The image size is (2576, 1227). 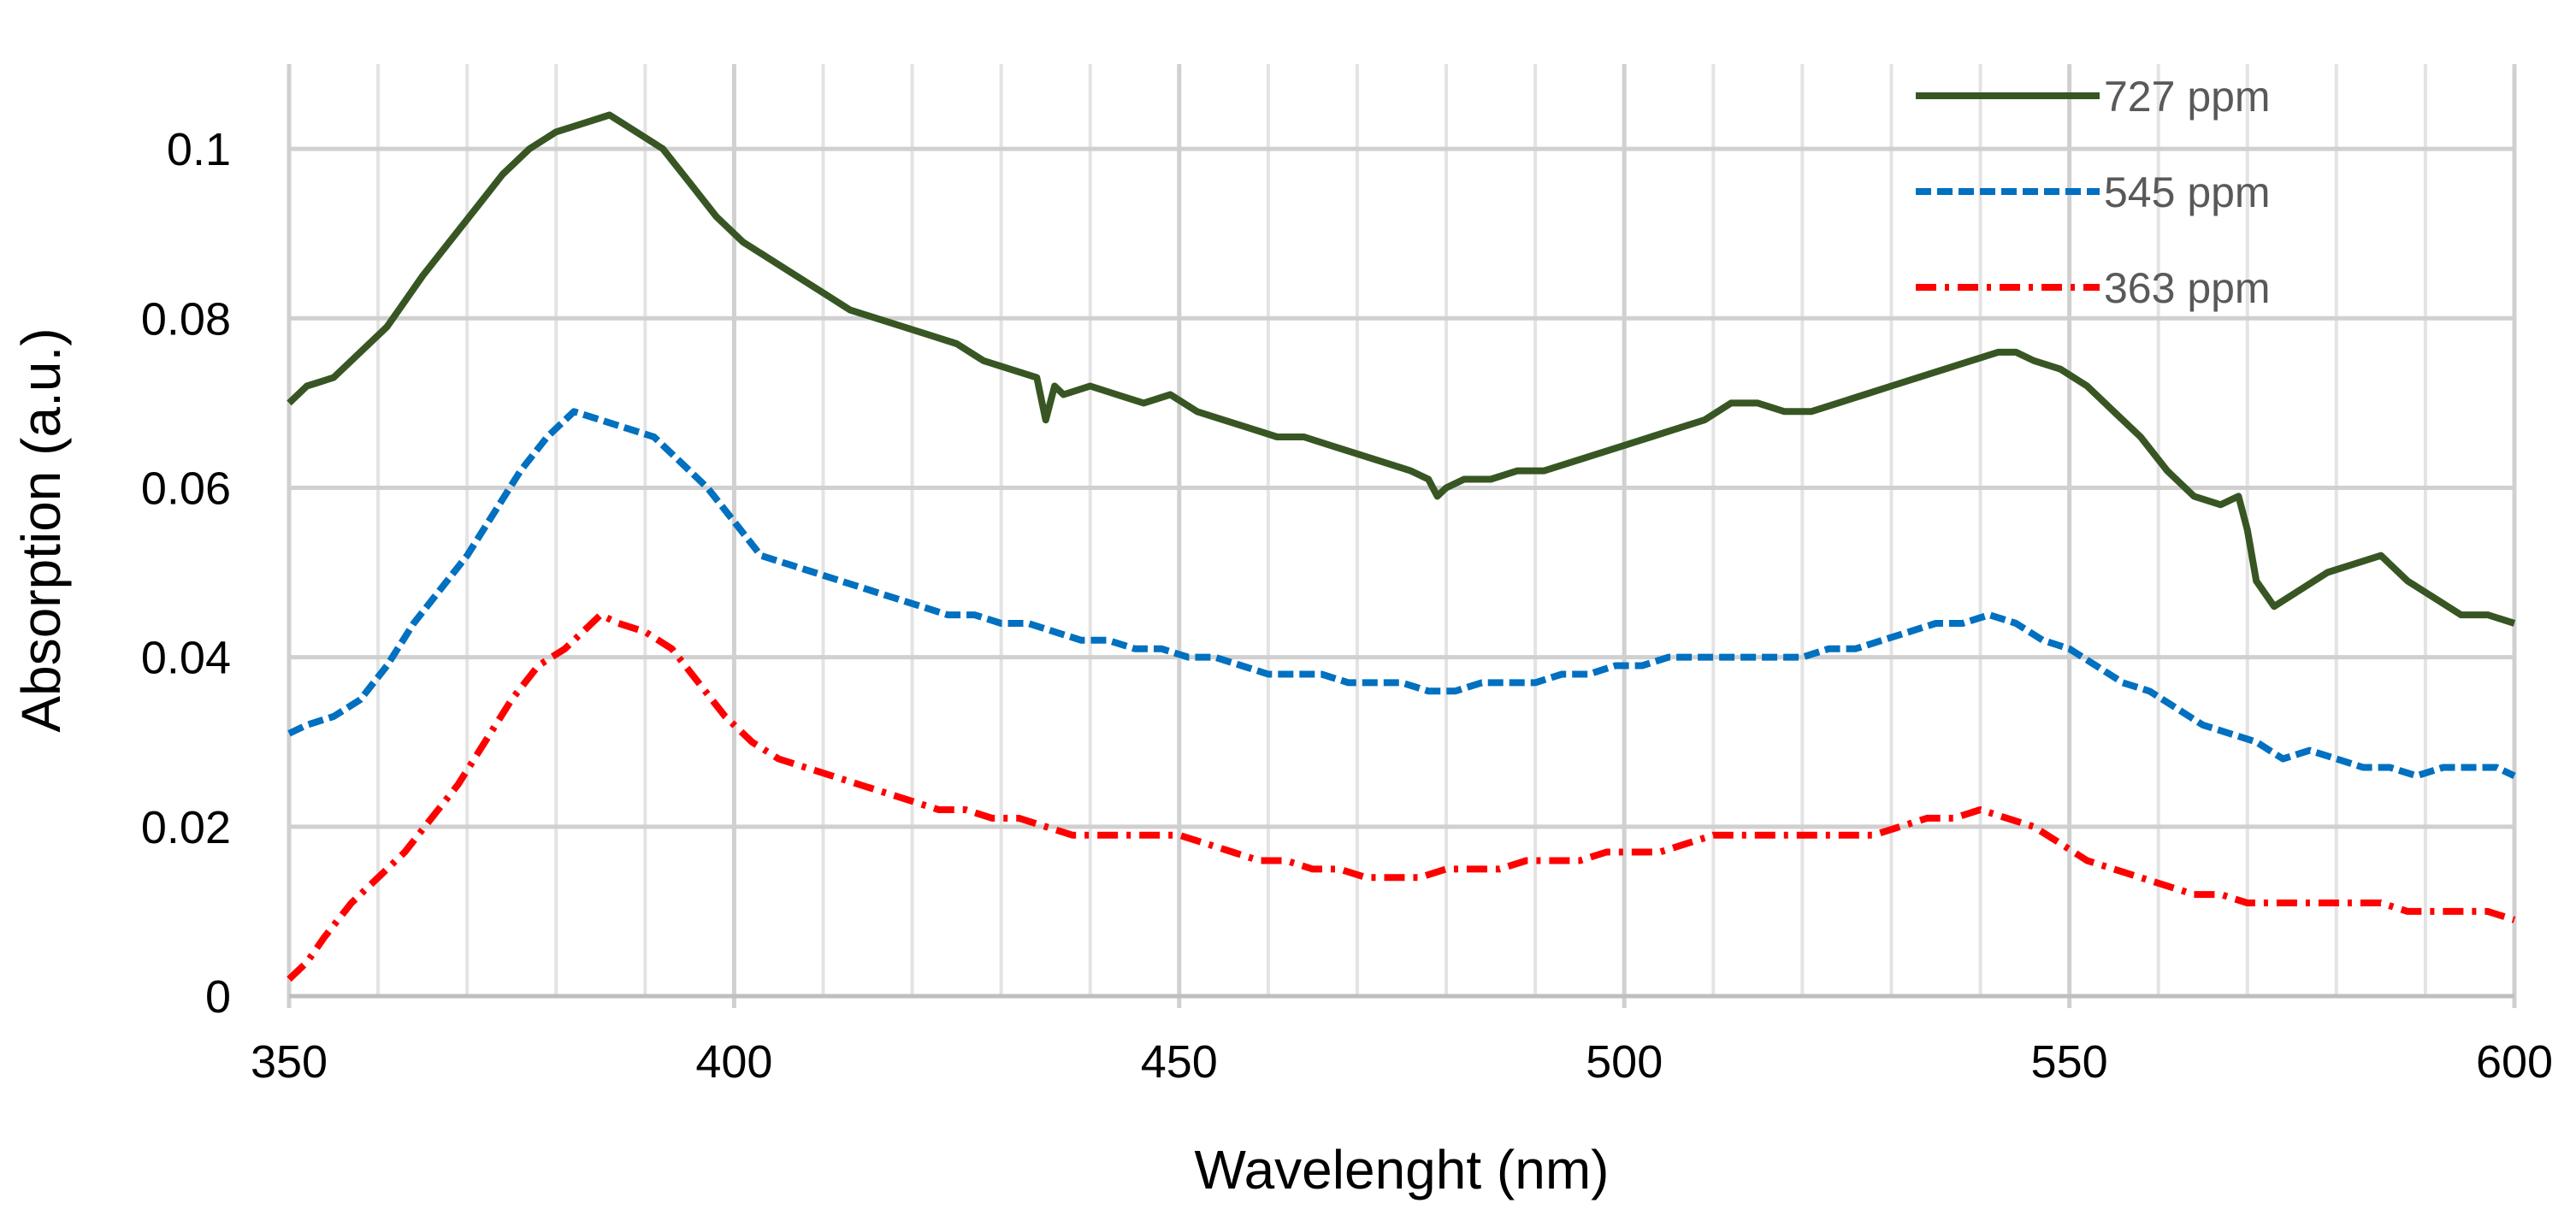 What do you see at coordinates (2187, 97) in the screenshot?
I see `legend-label: 727 ppm` at bounding box center [2187, 97].